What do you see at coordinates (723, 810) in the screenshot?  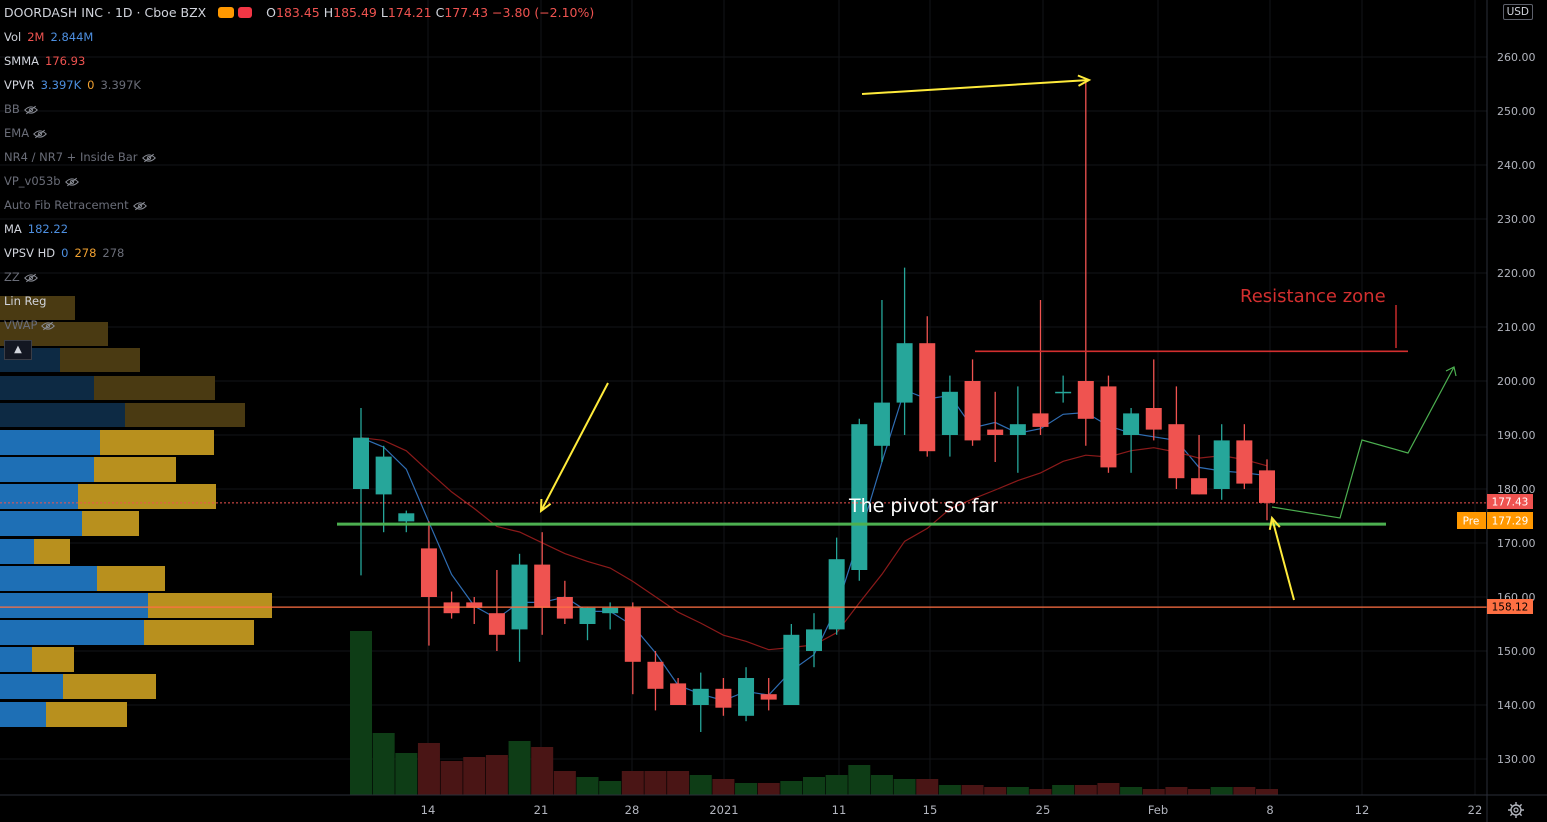 I see `time-tick-label: 2021` at bounding box center [723, 810].